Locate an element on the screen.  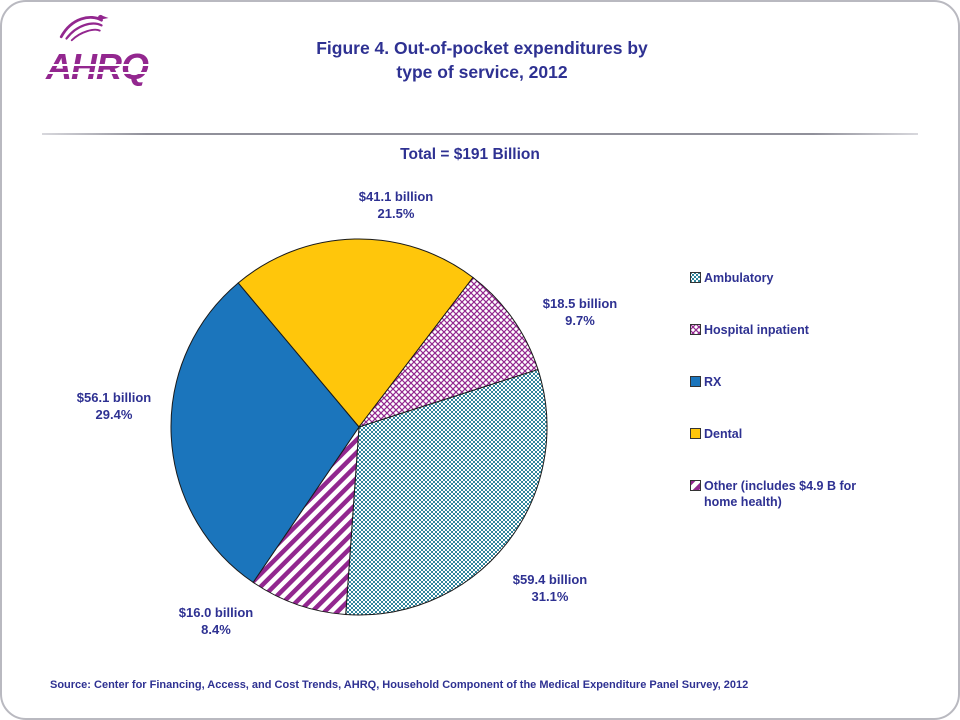
legend-swatch-dental-icon is located at coordinates (695, 433).